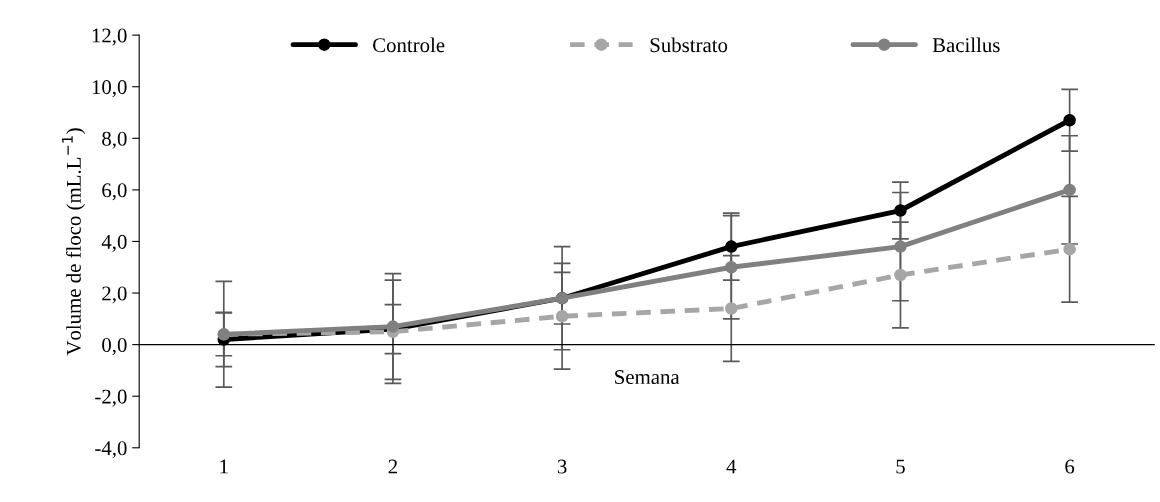  I want to click on x-tick-label: 5, so click(900, 466).